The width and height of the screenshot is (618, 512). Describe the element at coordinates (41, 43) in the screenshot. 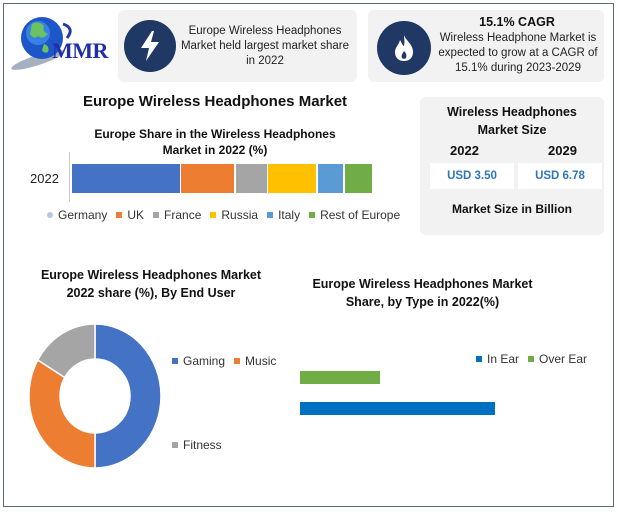

I see `globe-icon` at that location.